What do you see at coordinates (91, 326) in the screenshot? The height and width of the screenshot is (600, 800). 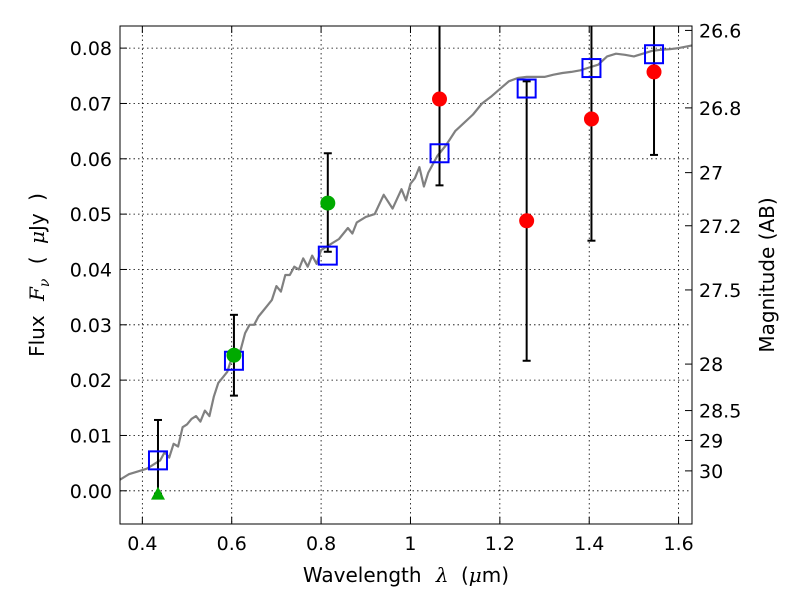 I see `y-tick-label: 0.03` at bounding box center [91, 326].